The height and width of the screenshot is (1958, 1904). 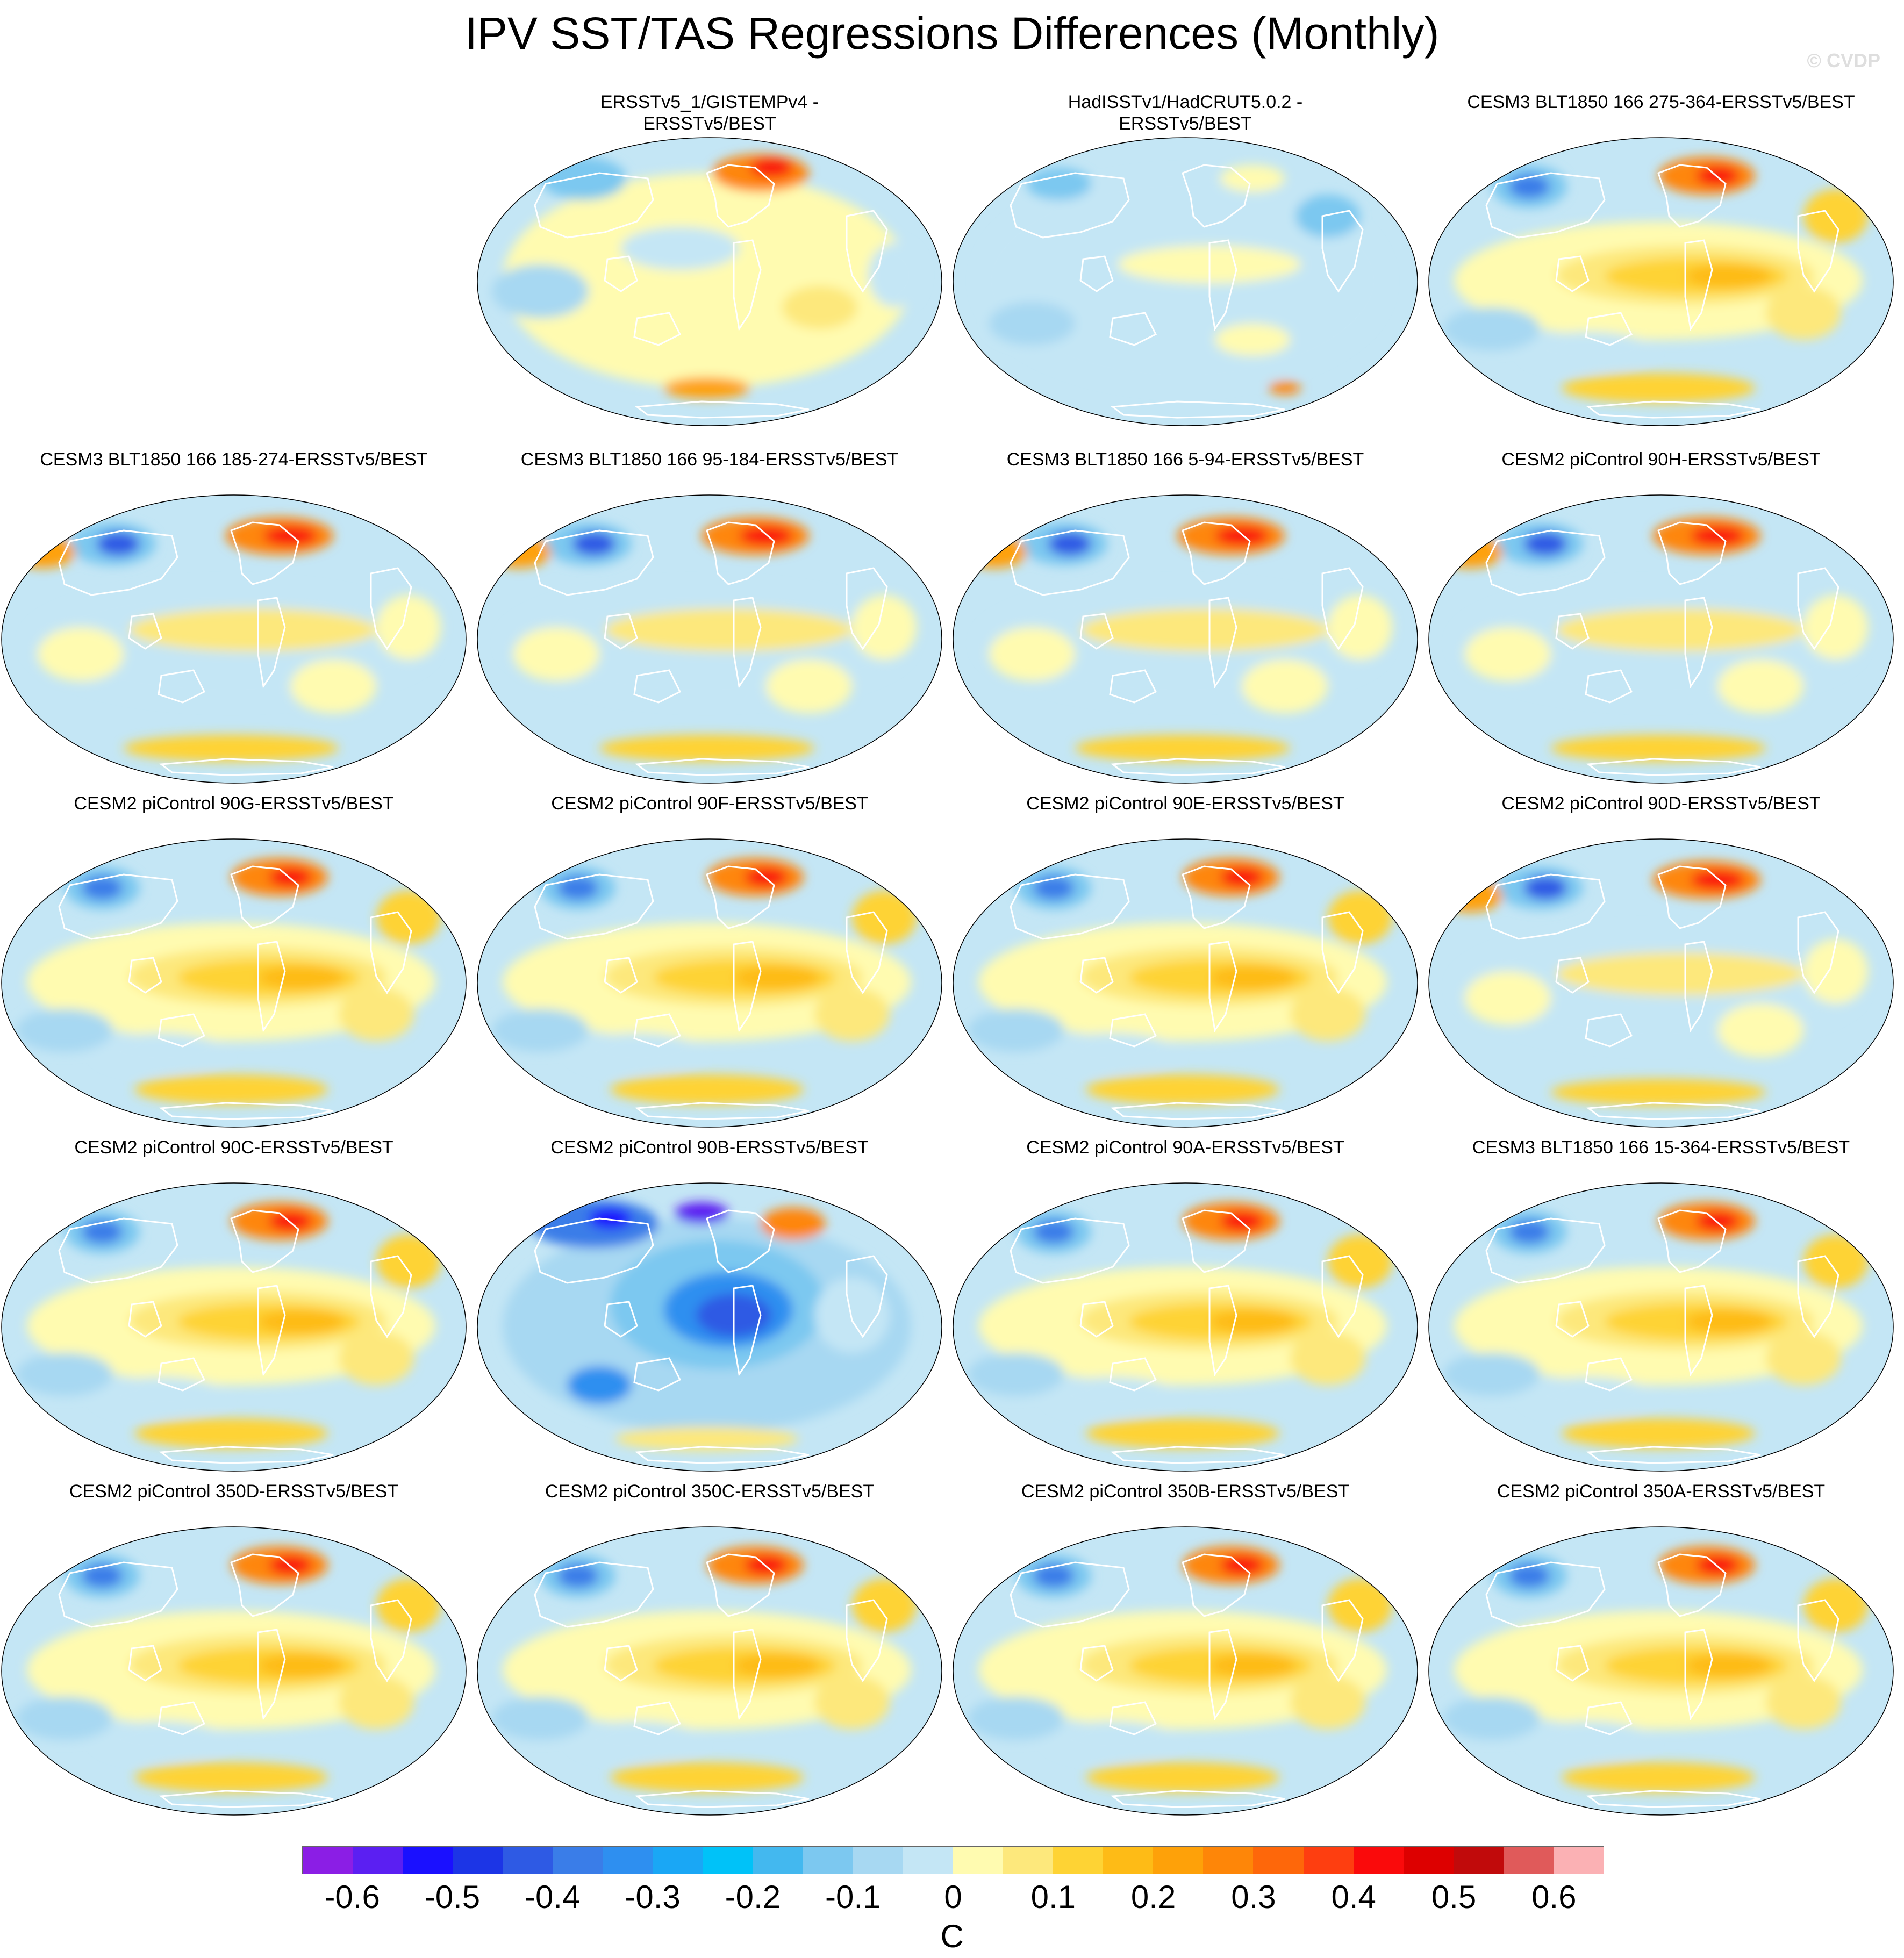 What do you see at coordinates (953, 1897) in the screenshot?
I see `colorbar-tick-label: 0` at bounding box center [953, 1897].